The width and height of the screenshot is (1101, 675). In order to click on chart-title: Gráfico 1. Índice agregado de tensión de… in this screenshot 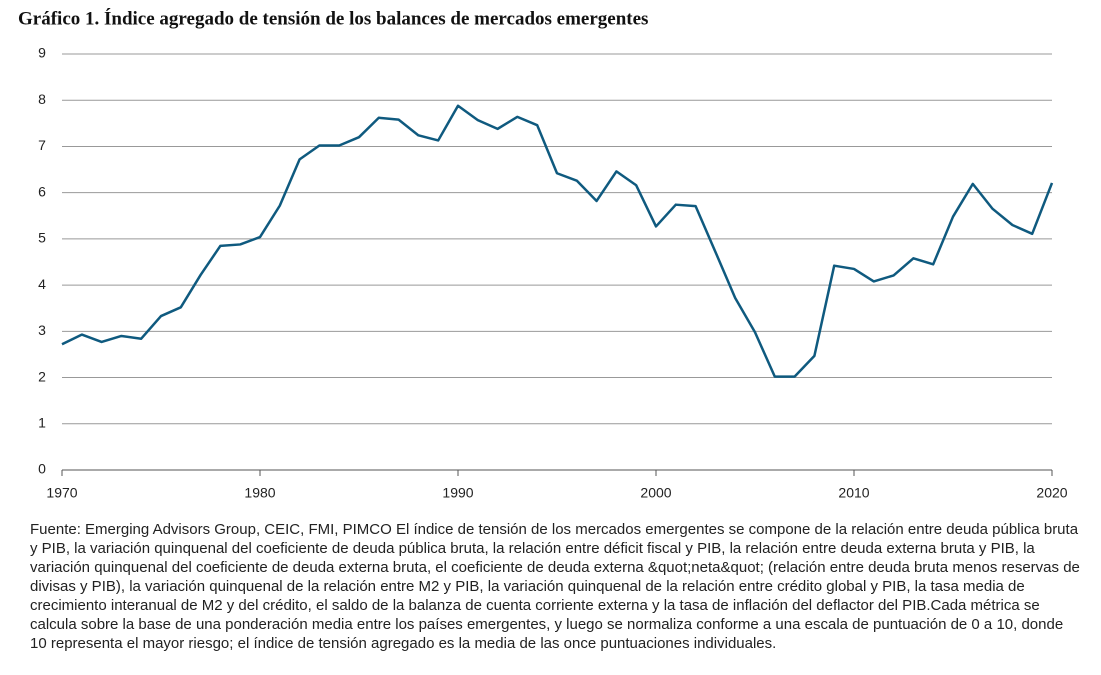, I will do `click(333, 18)`.